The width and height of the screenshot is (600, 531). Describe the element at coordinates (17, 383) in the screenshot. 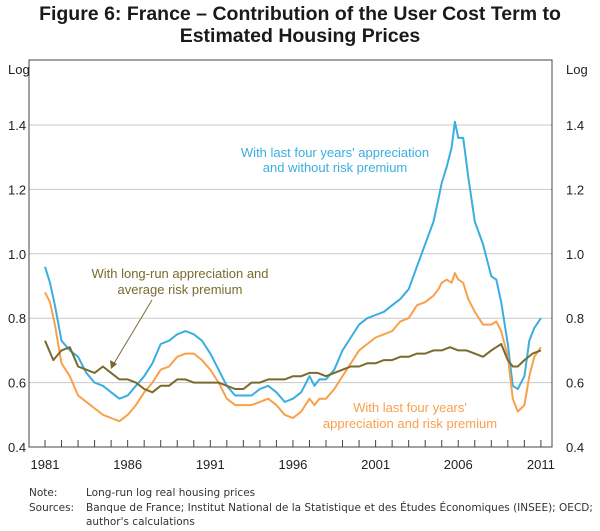

I see `y-tick-label-left: 0.6` at that location.